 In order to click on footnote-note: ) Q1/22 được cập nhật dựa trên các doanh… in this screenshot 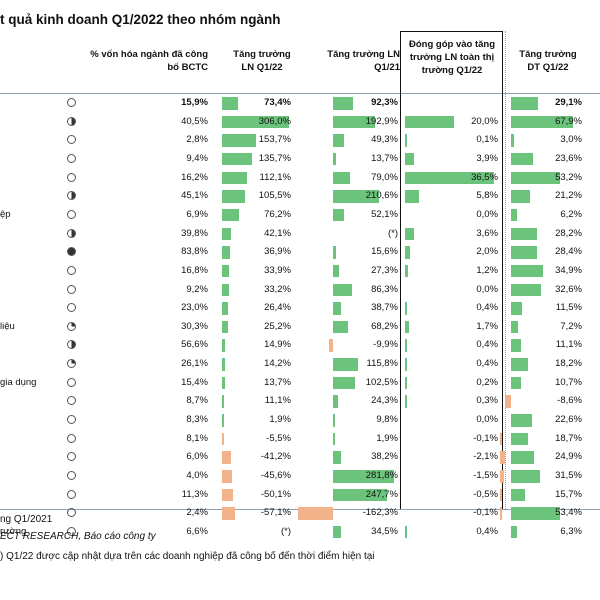, I will do `click(187, 556)`.